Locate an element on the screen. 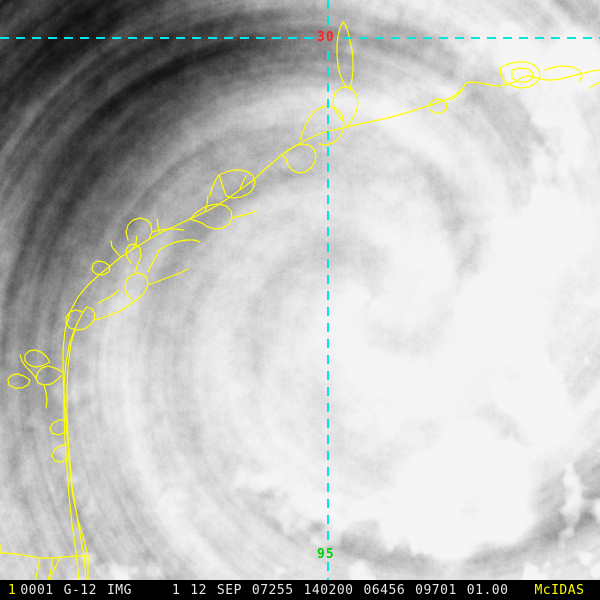  status-satellite: G-12 is located at coordinates (80, 590).